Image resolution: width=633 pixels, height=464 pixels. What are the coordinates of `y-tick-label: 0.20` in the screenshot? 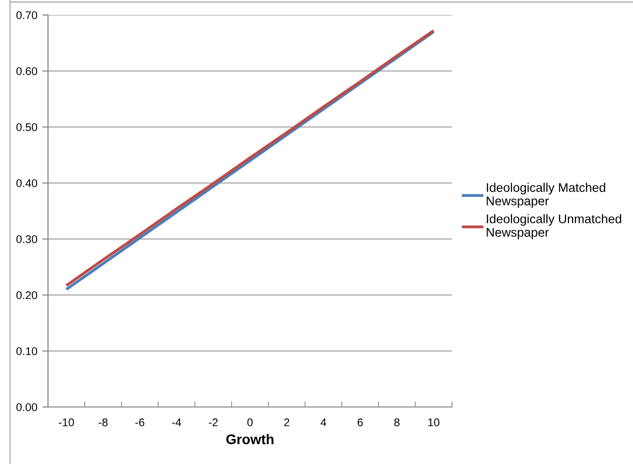 It's located at (27, 295).